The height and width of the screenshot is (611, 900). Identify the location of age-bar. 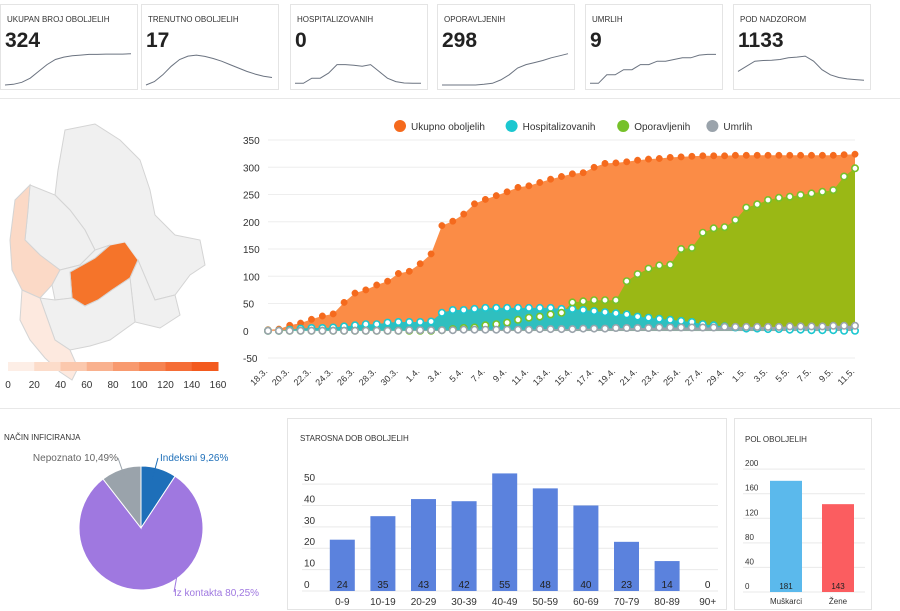
(667, 576).